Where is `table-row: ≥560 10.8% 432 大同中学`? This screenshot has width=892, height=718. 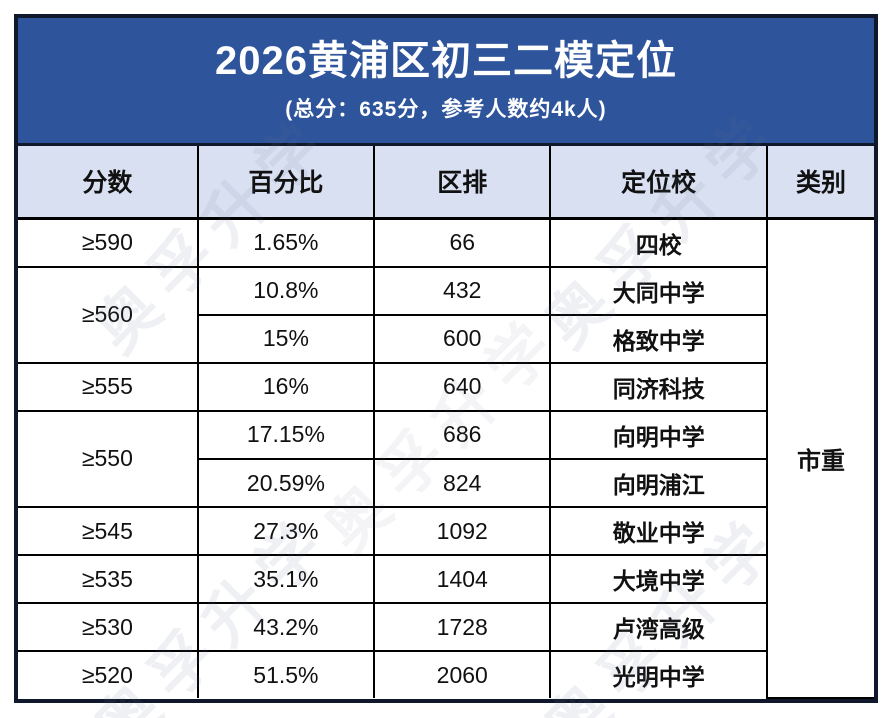 table-row: ≥560 10.8% 432 大同中学 is located at coordinates (446, 314).